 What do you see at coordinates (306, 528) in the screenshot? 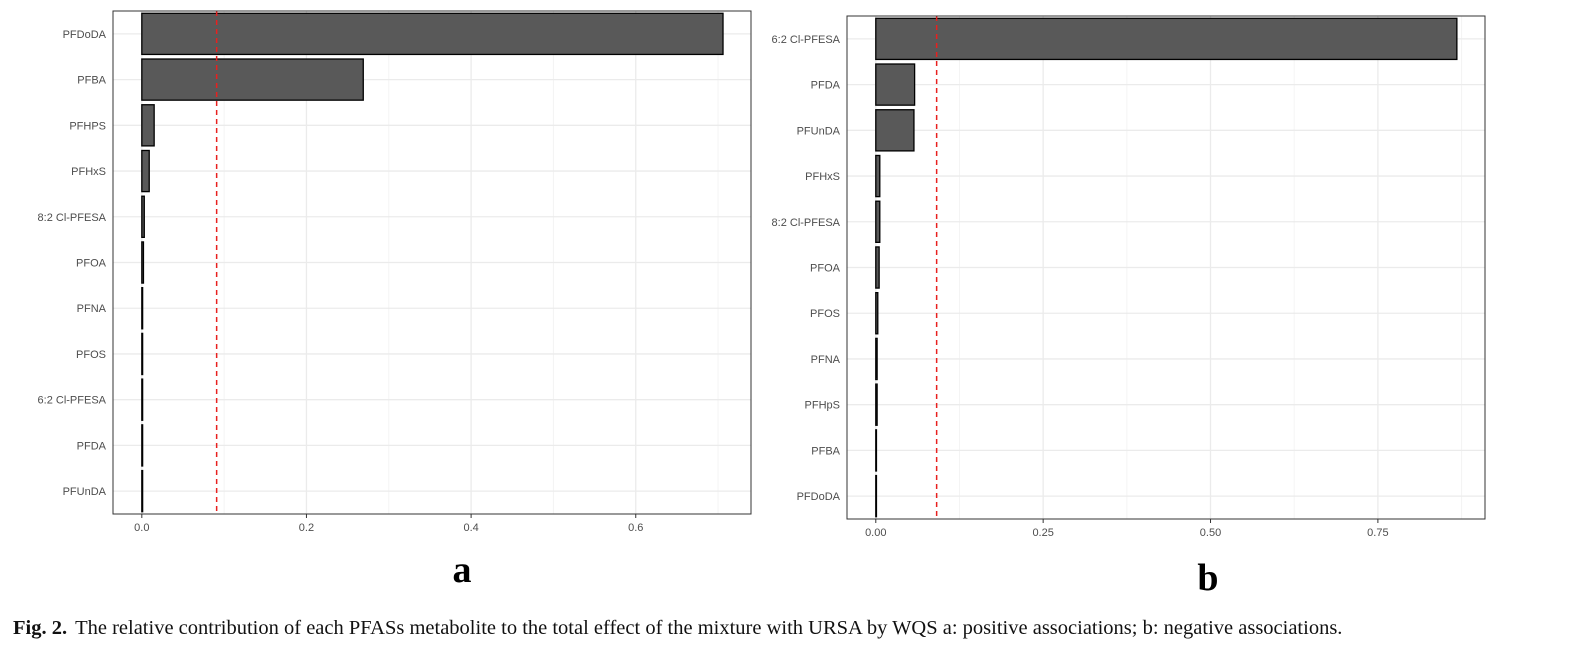
I see `x-tick-label: 0.2` at bounding box center [306, 528].